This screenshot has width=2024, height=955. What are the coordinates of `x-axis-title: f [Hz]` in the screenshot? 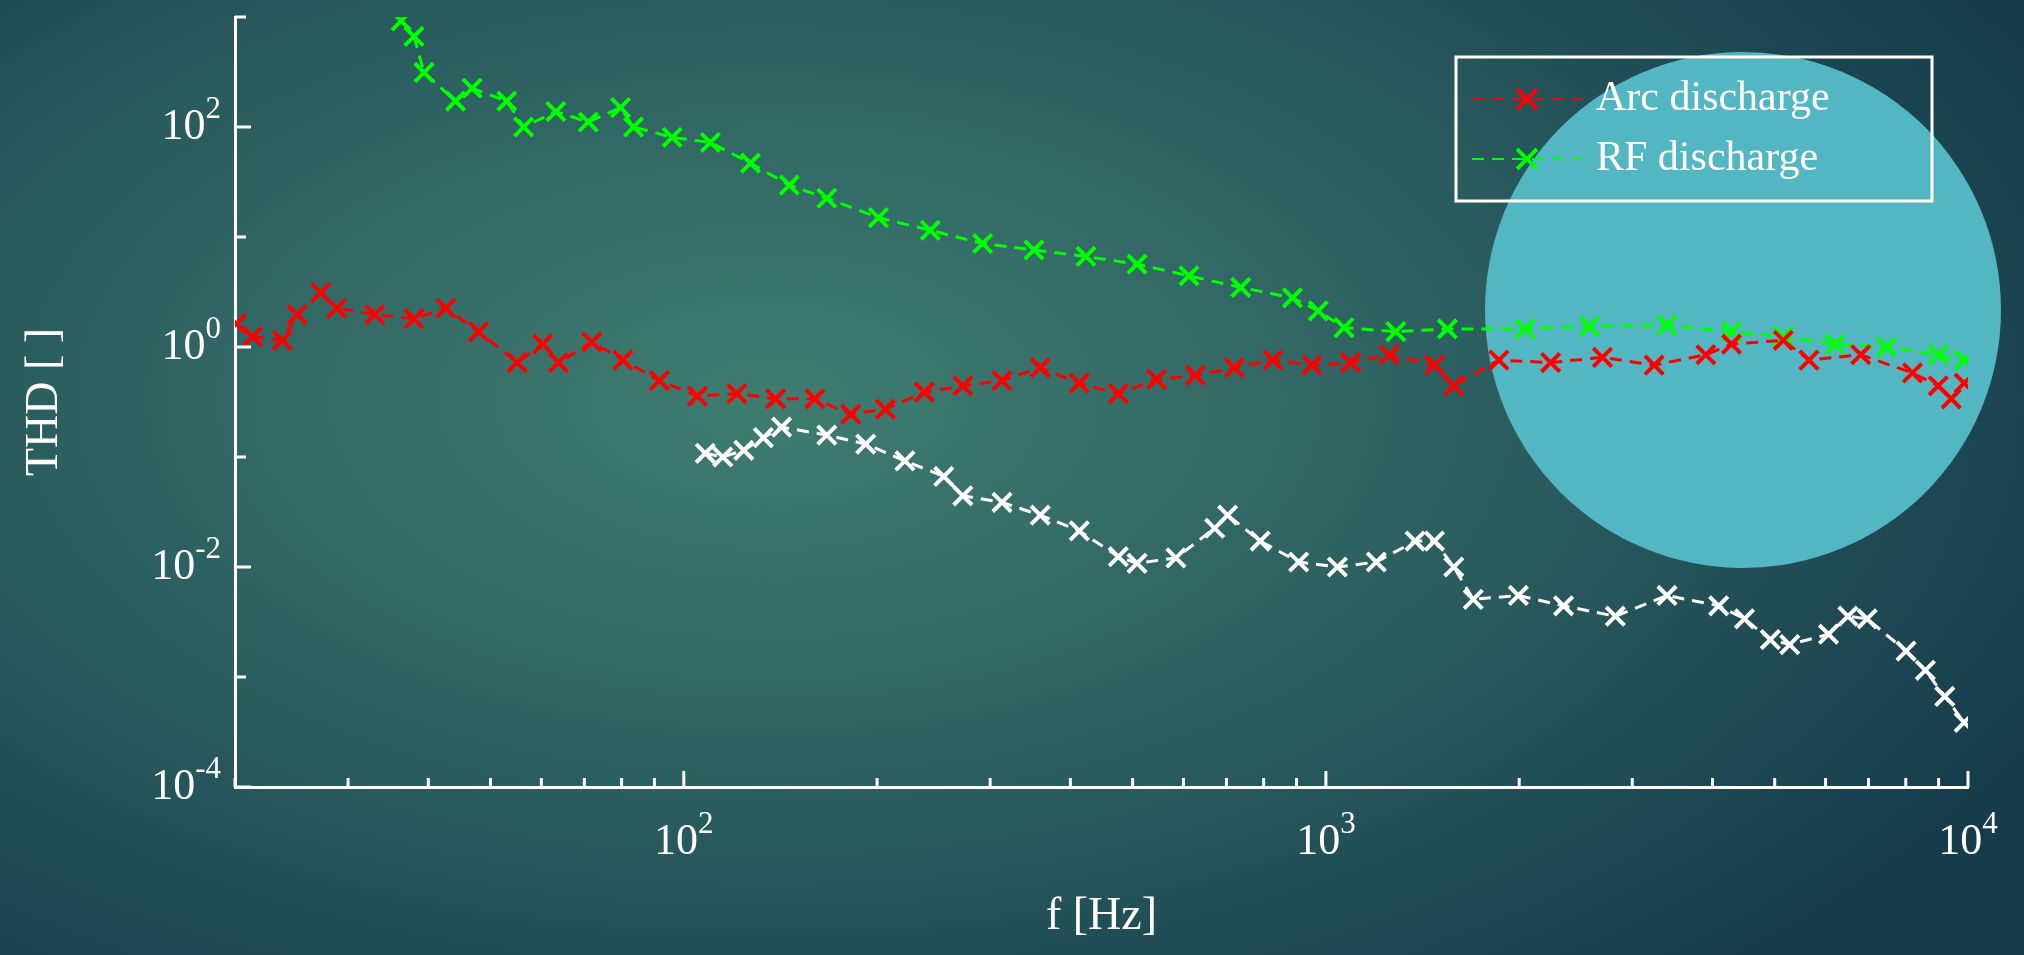 It's located at (1101, 914).